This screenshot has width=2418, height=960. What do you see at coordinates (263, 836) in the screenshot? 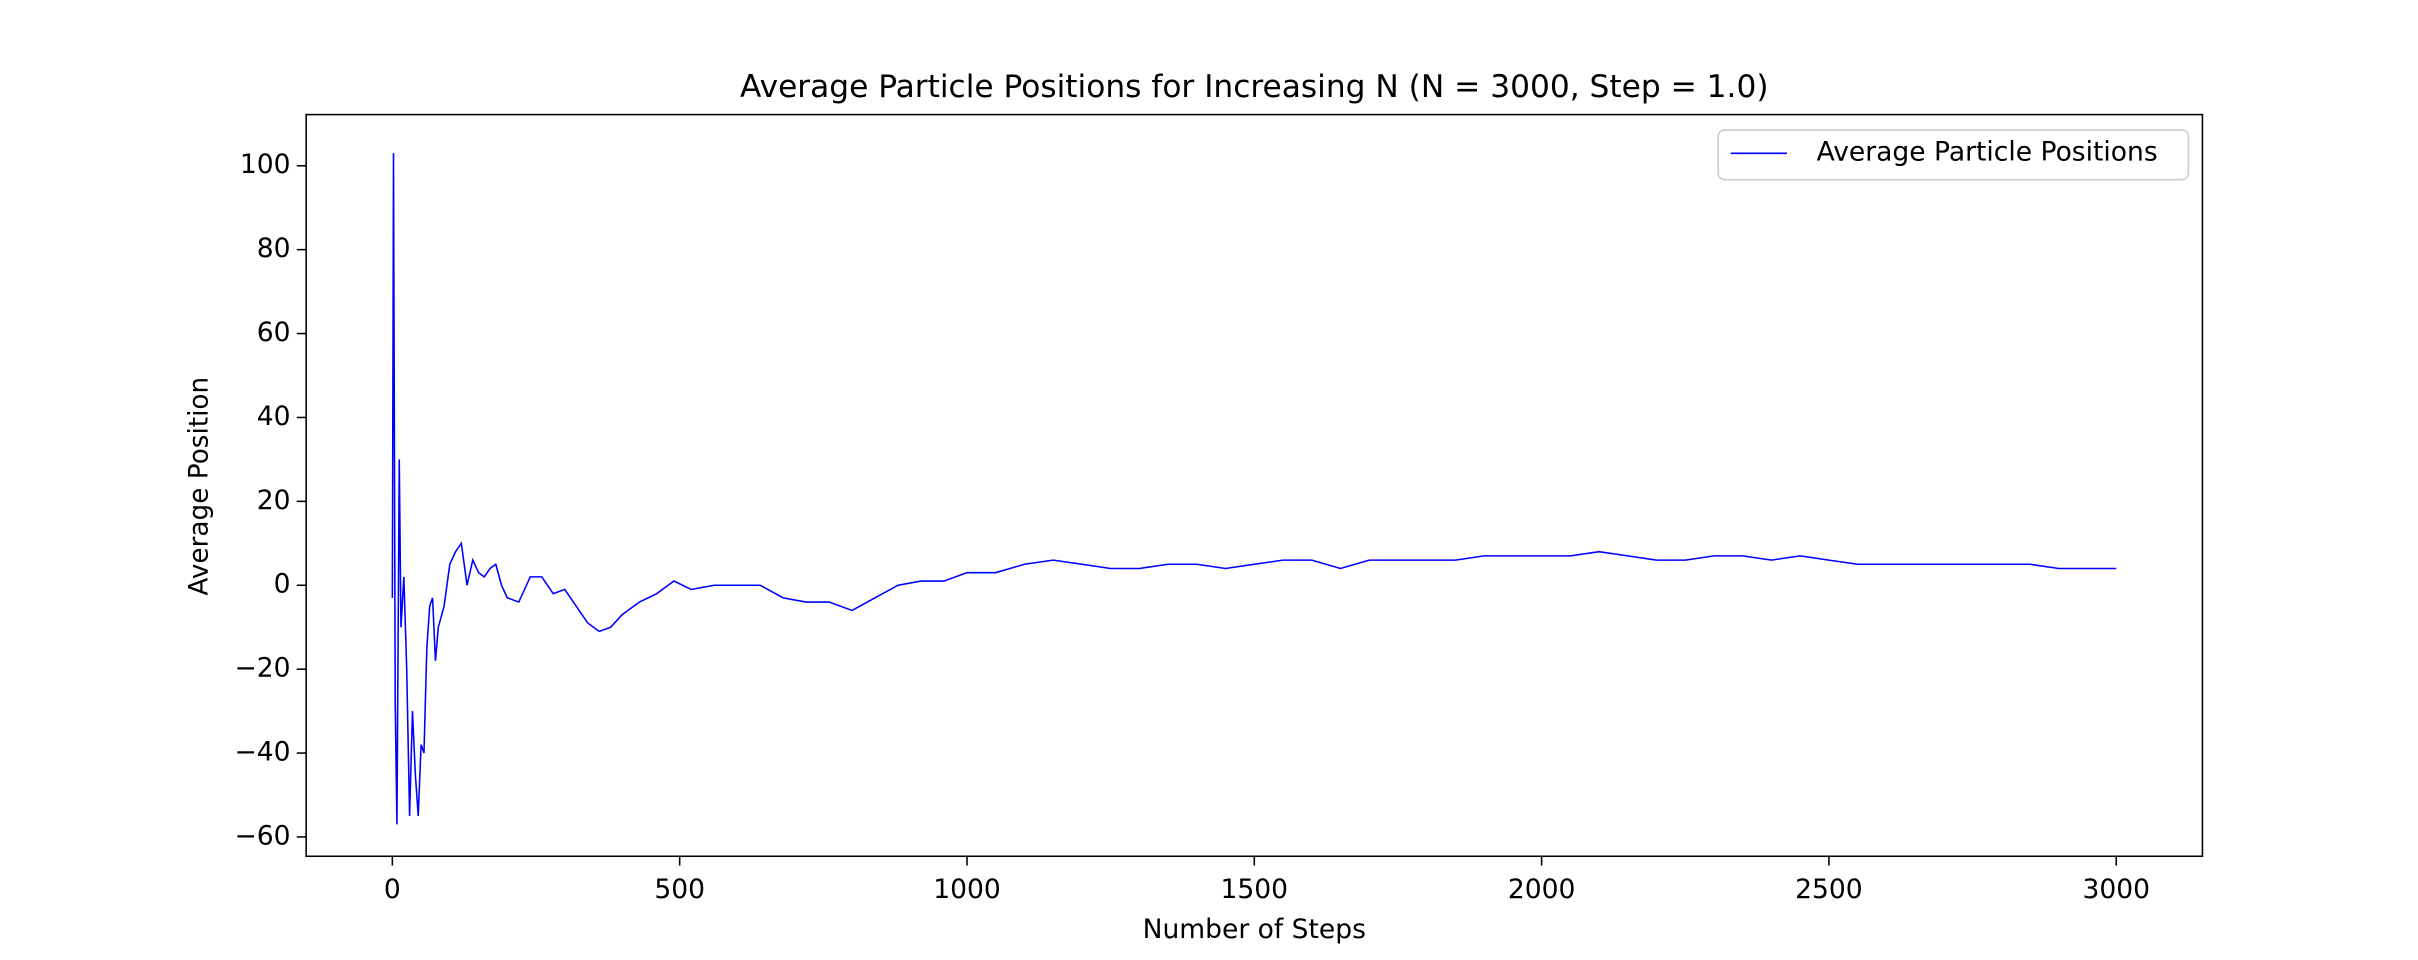
I see `y-tick-label: −60` at bounding box center [263, 836].